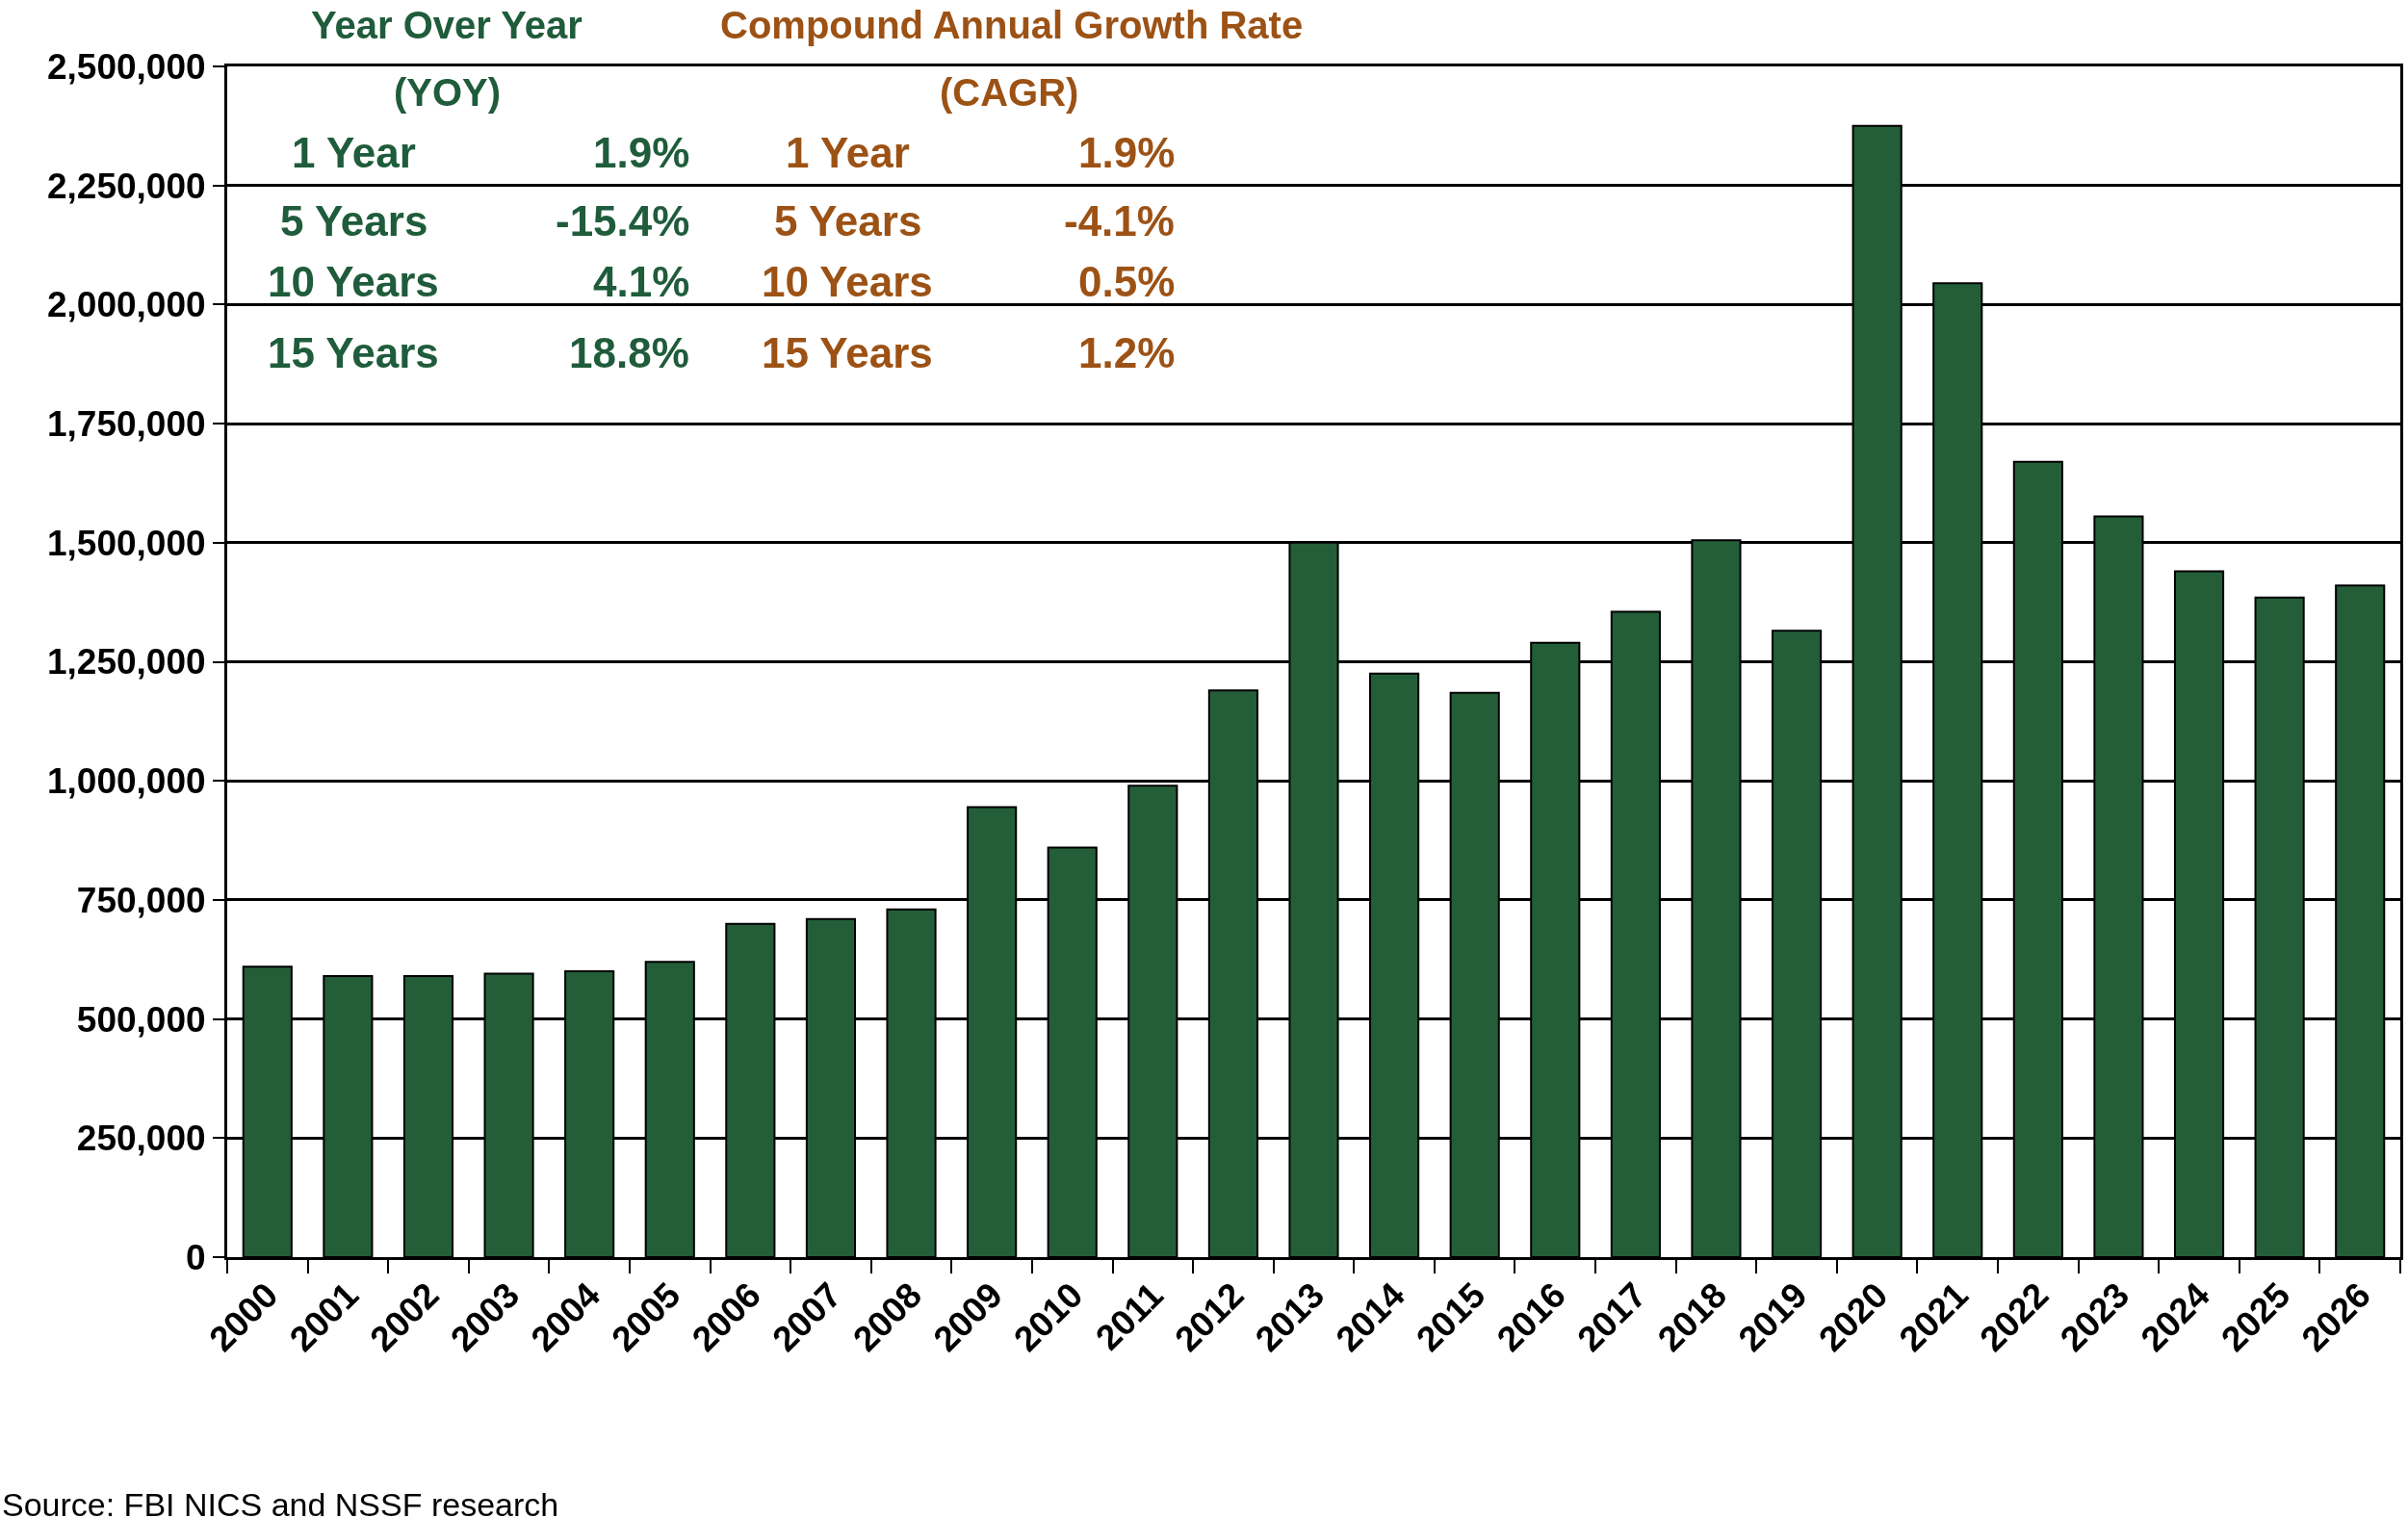  Describe the element at coordinates (642, 281) in the screenshot. I see `annotation: 4.1%` at that location.